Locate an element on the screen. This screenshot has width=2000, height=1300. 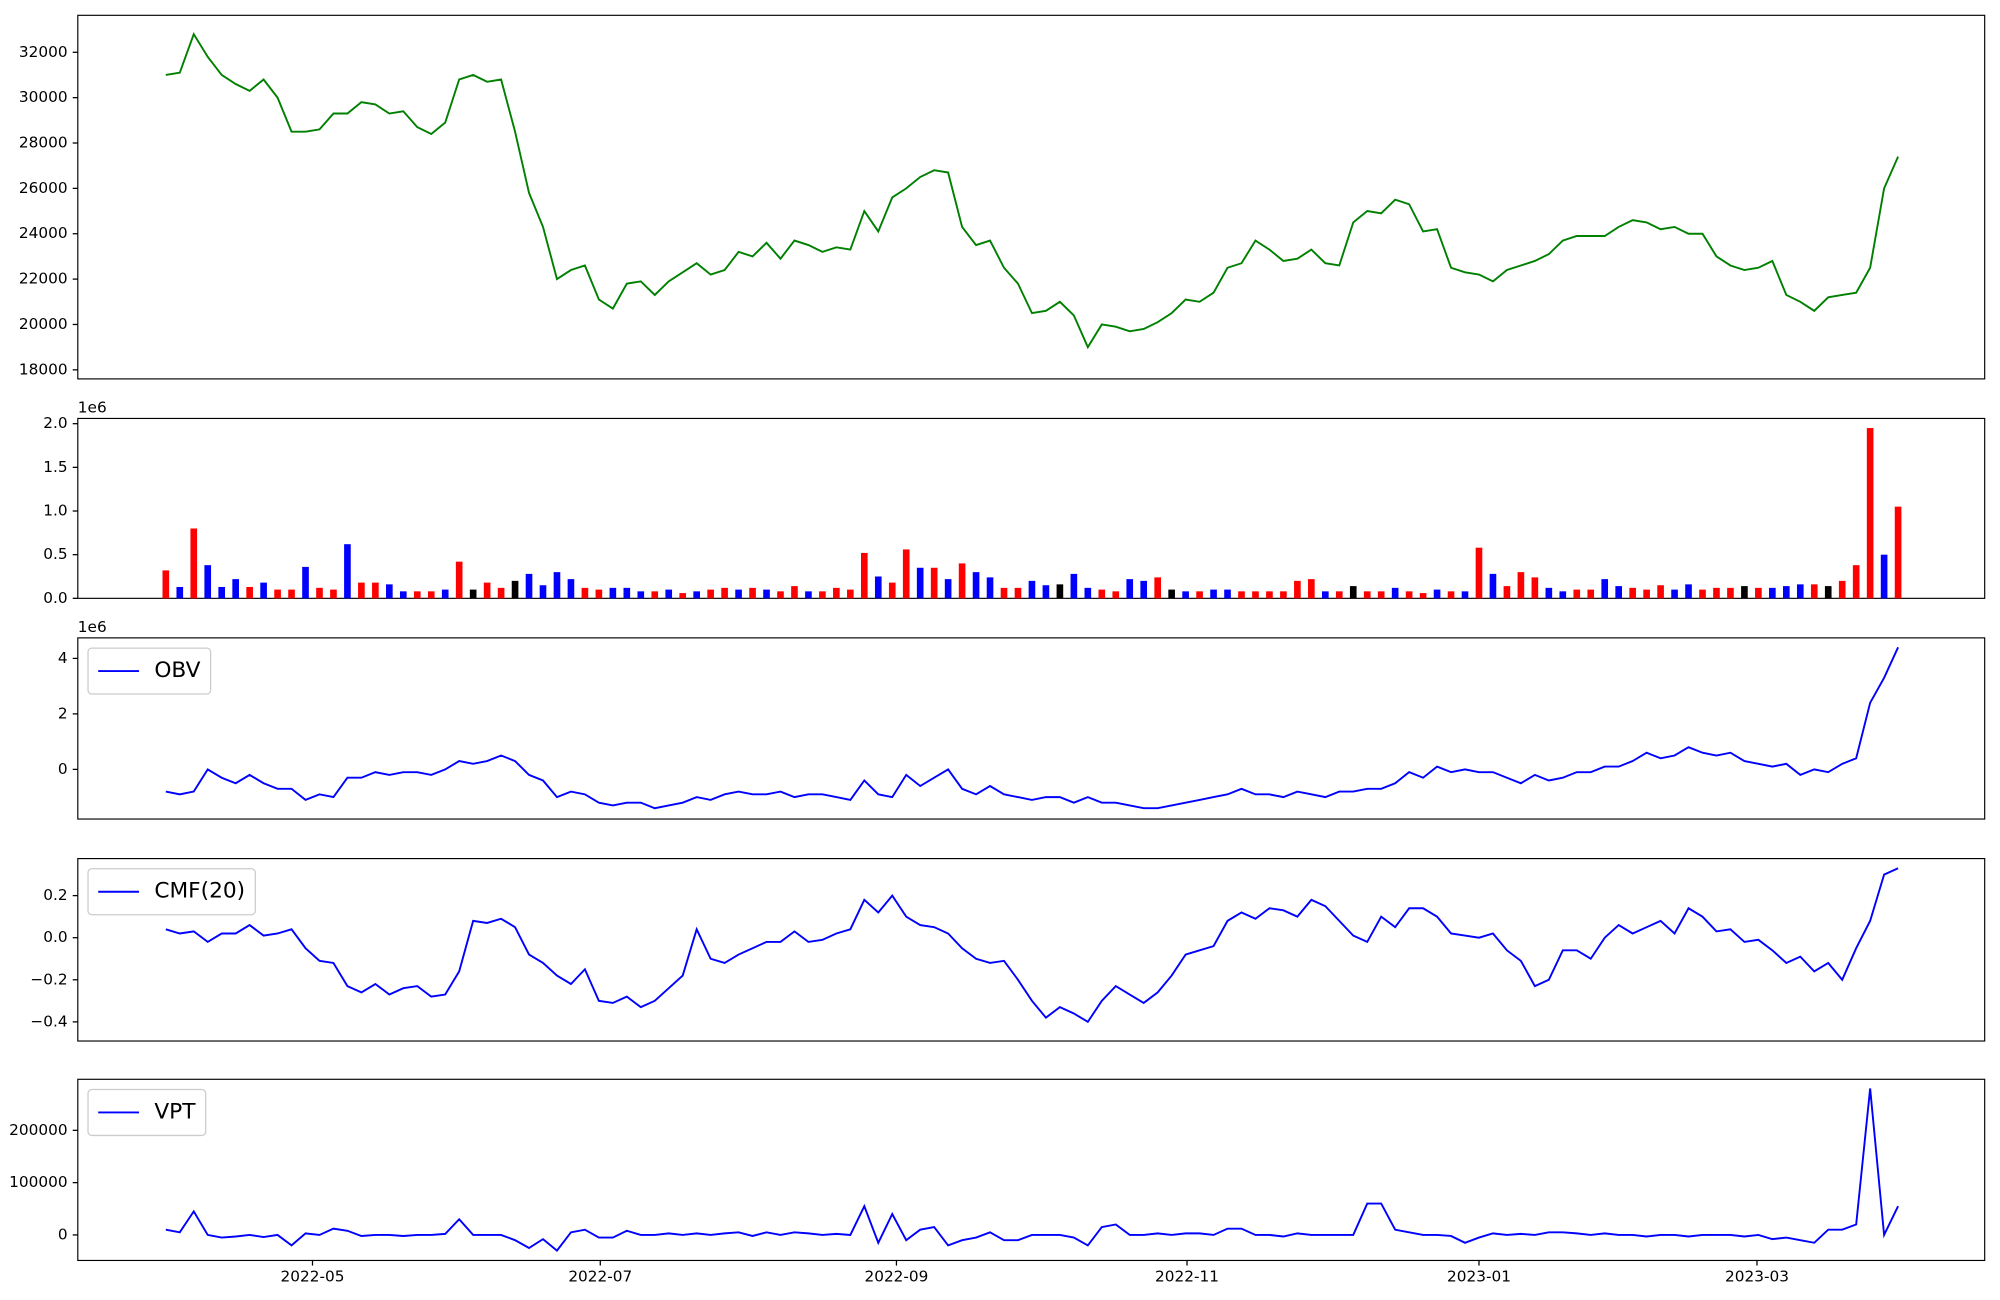
y-tick-label: 28000 is located at coordinates (43, 143).